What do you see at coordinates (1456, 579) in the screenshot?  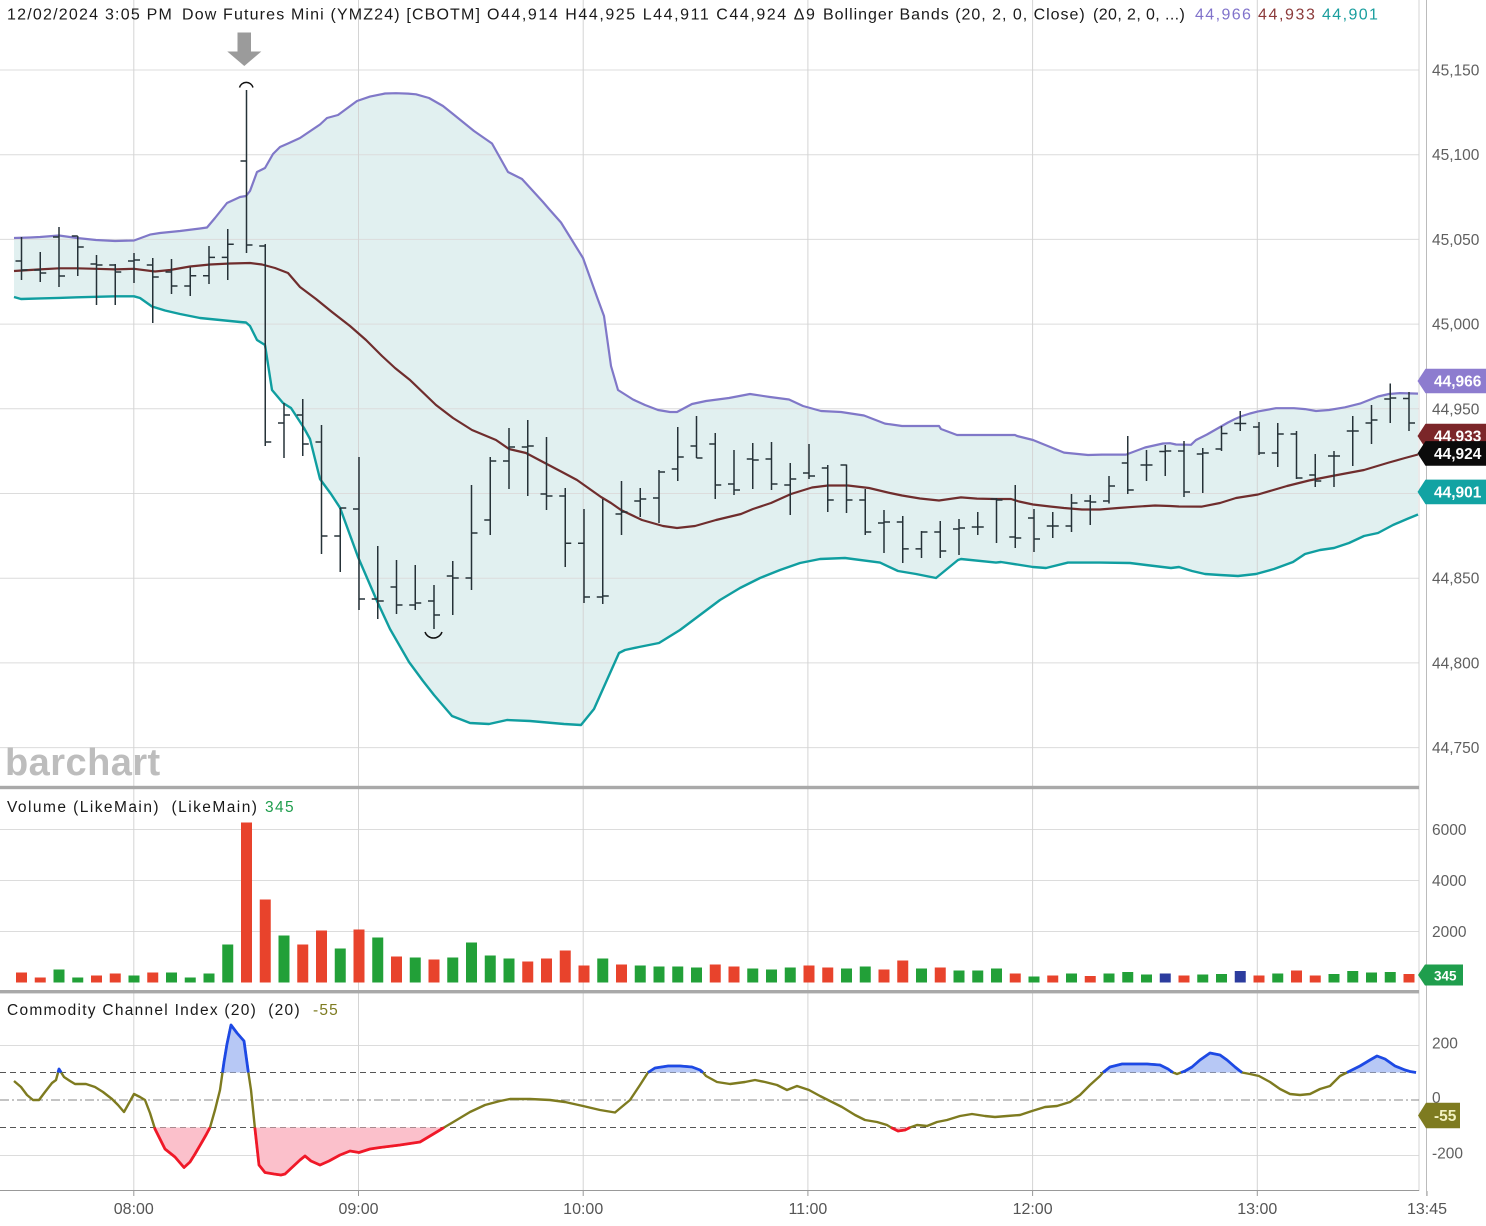 I see `svg-text: 44,850` at bounding box center [1456, 579].